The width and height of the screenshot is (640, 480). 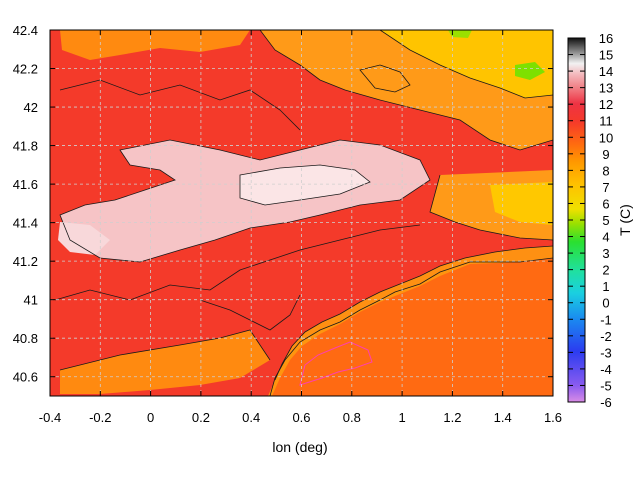 I want to click on colorbar-tick-label: 13, so click(x=606, y=88).